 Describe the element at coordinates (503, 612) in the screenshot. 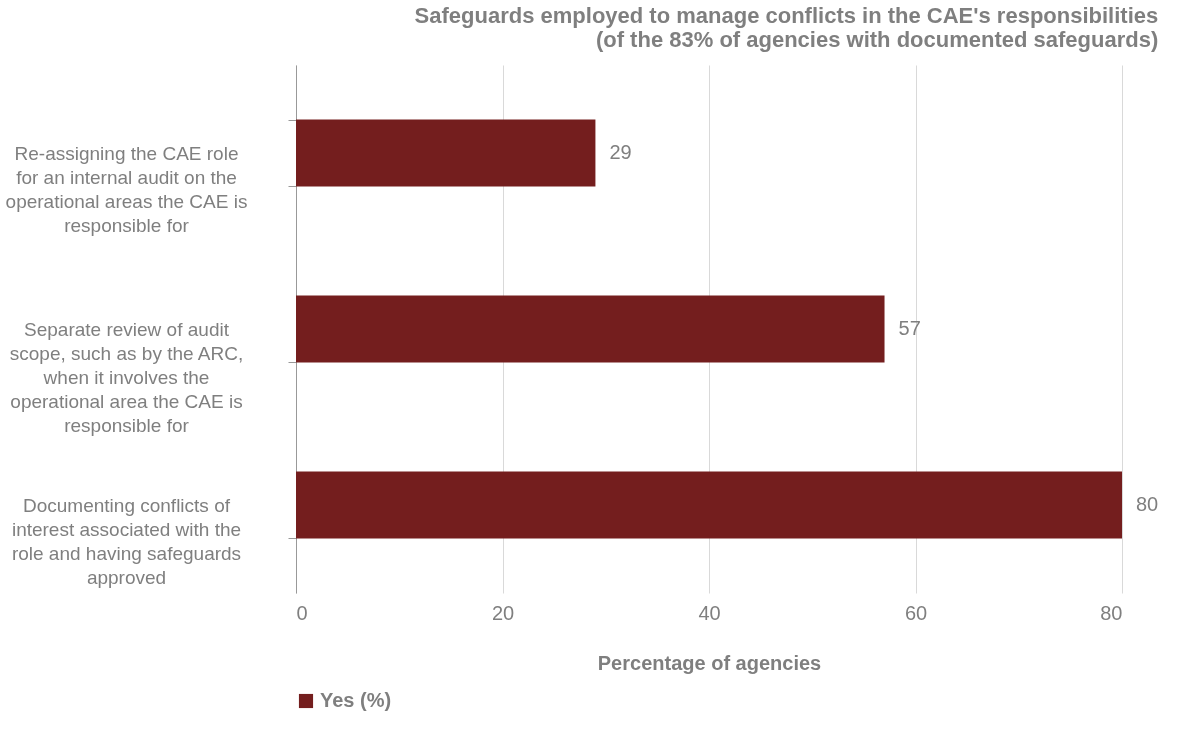

I see `x-tick-label: 20` at that location.